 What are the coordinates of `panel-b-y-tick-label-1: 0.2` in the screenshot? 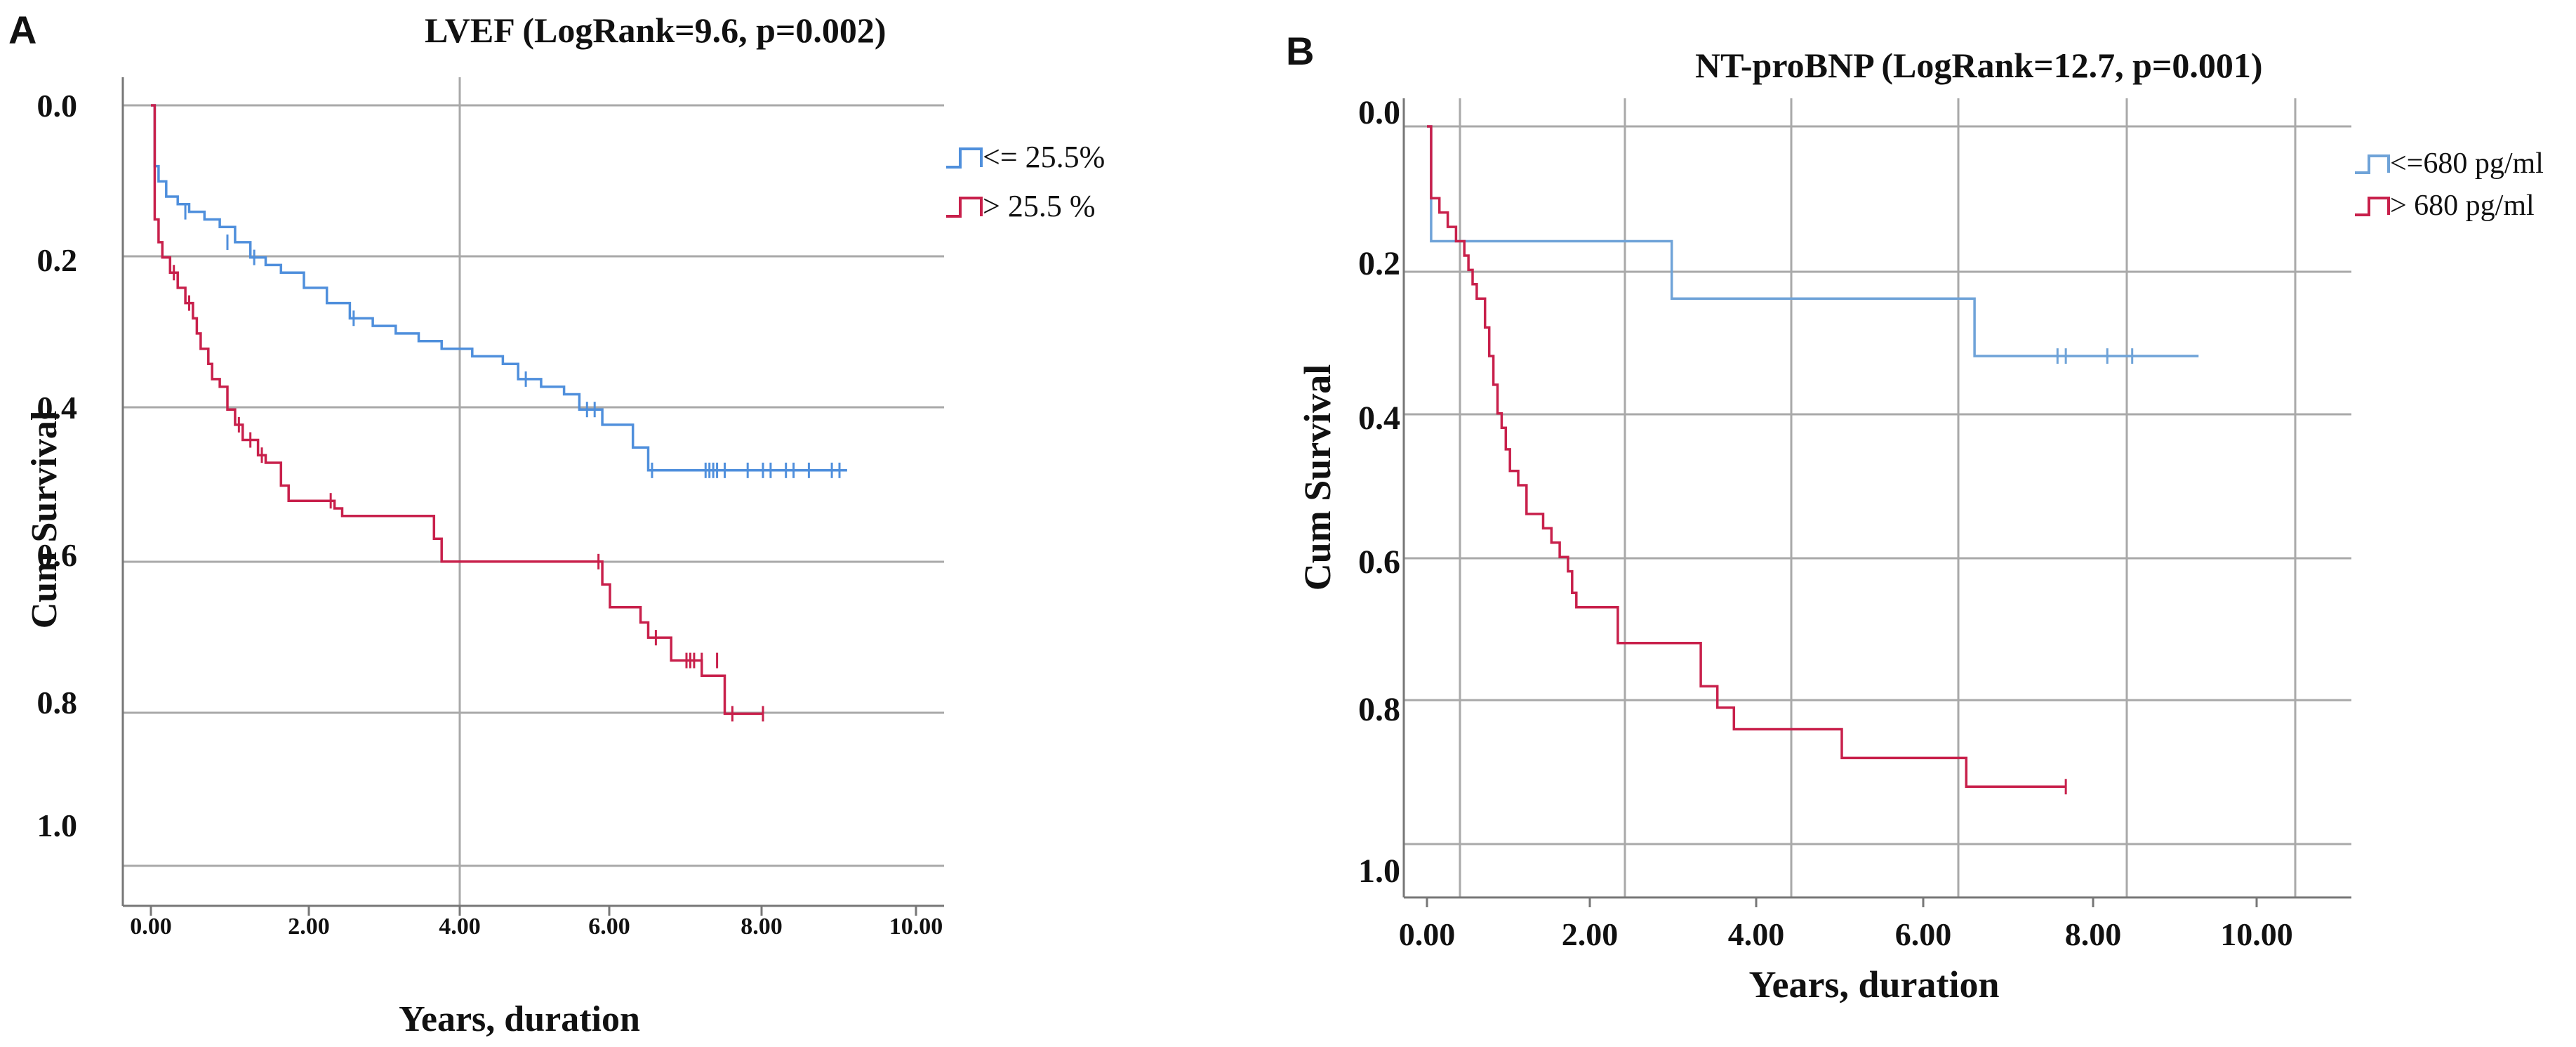 It's located at (1379, 263).